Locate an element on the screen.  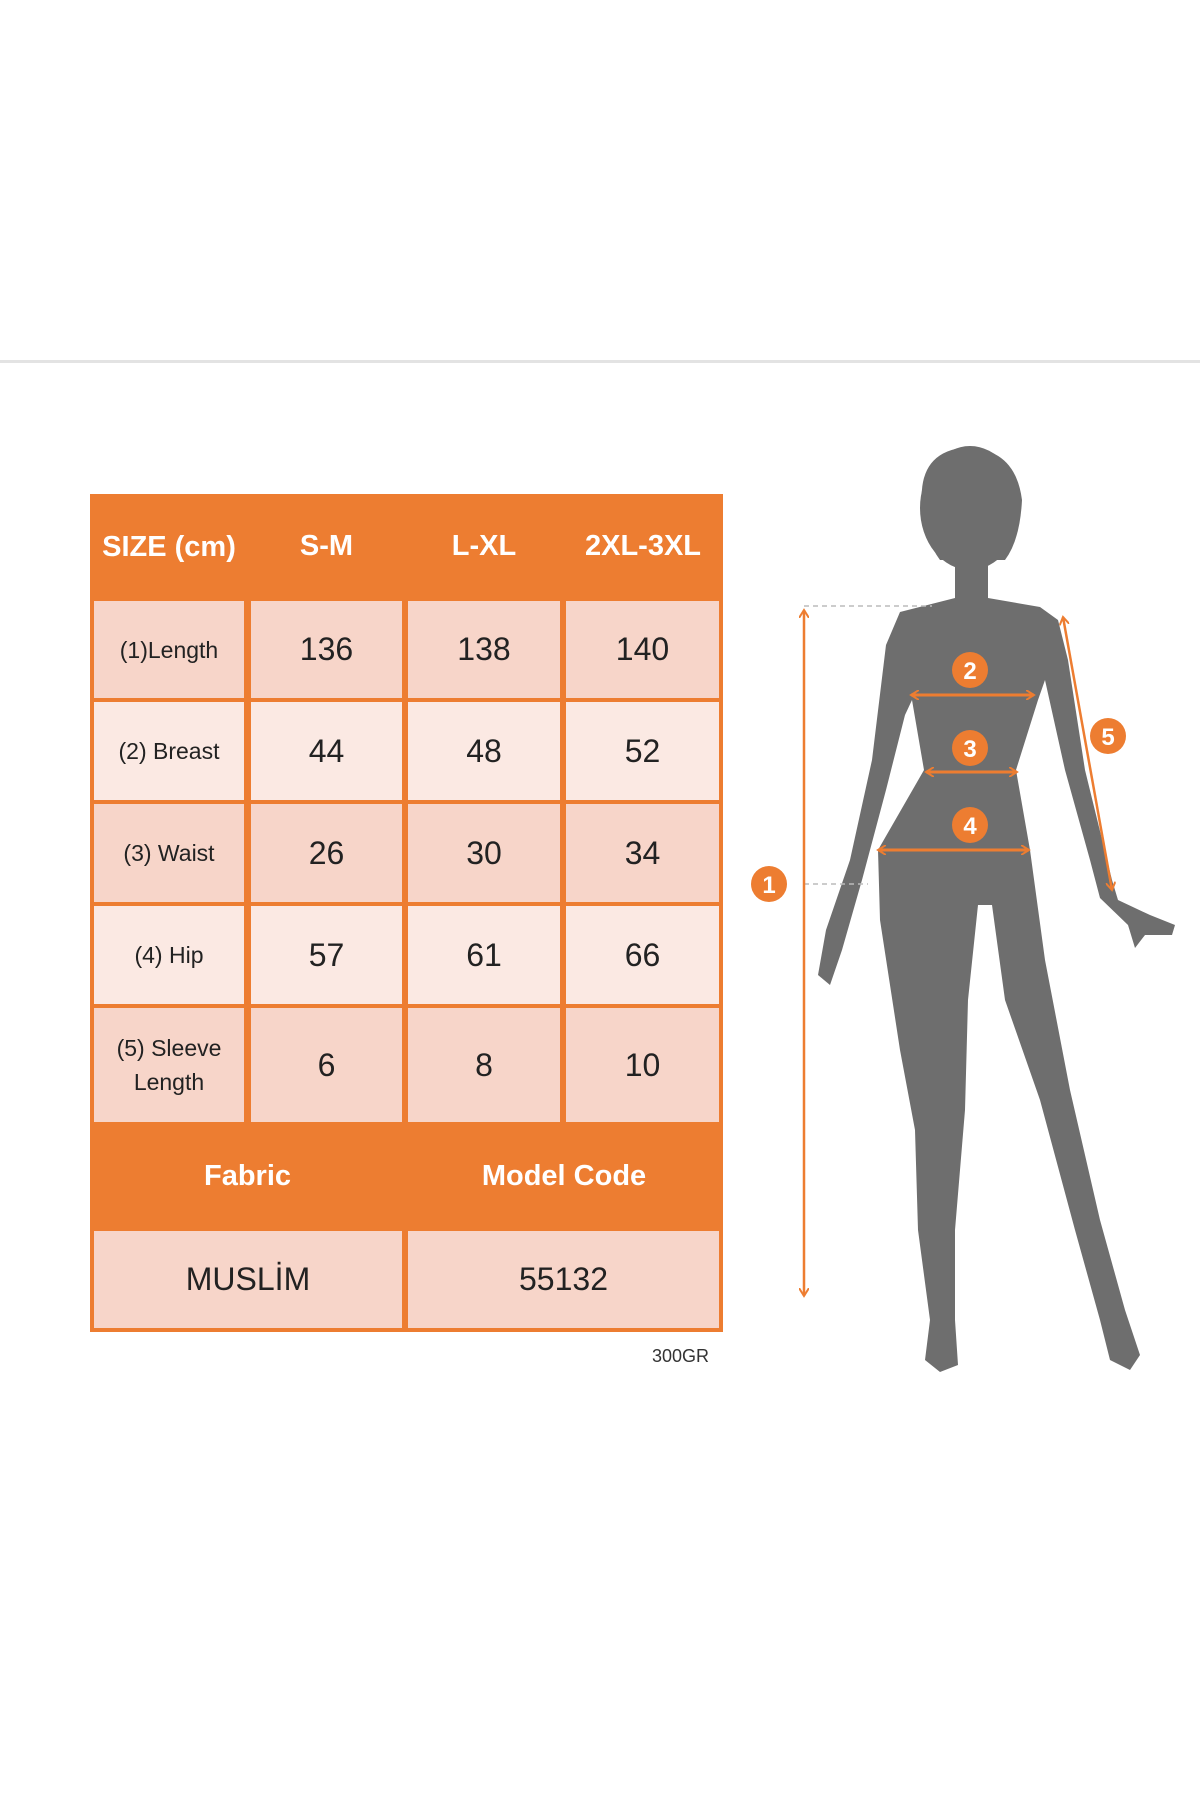
cell-hip-s-m: 57 is located at coordinates (326, 955).